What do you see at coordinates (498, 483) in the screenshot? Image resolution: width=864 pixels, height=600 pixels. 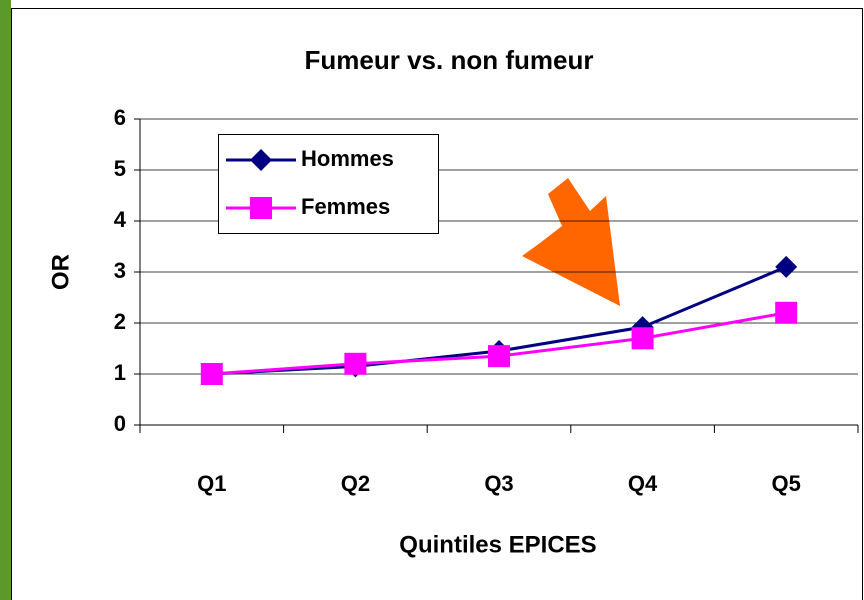 I see `x-tick-label: Q3` at bounding box center [498, 483].